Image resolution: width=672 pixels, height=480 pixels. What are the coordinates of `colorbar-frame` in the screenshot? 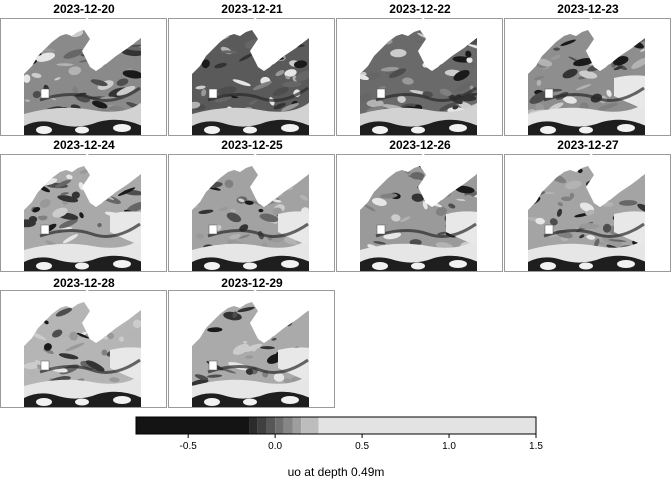 It's located at (336, 425).